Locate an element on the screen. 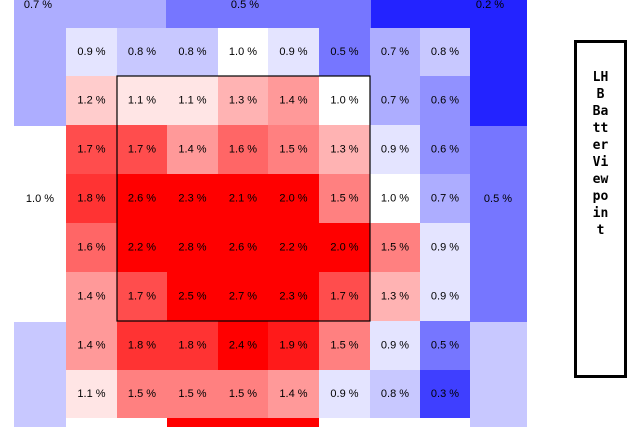 This screenshot has height=427, width=640. outer-right-label: 0.5 % is located at coordinates (498, 199).